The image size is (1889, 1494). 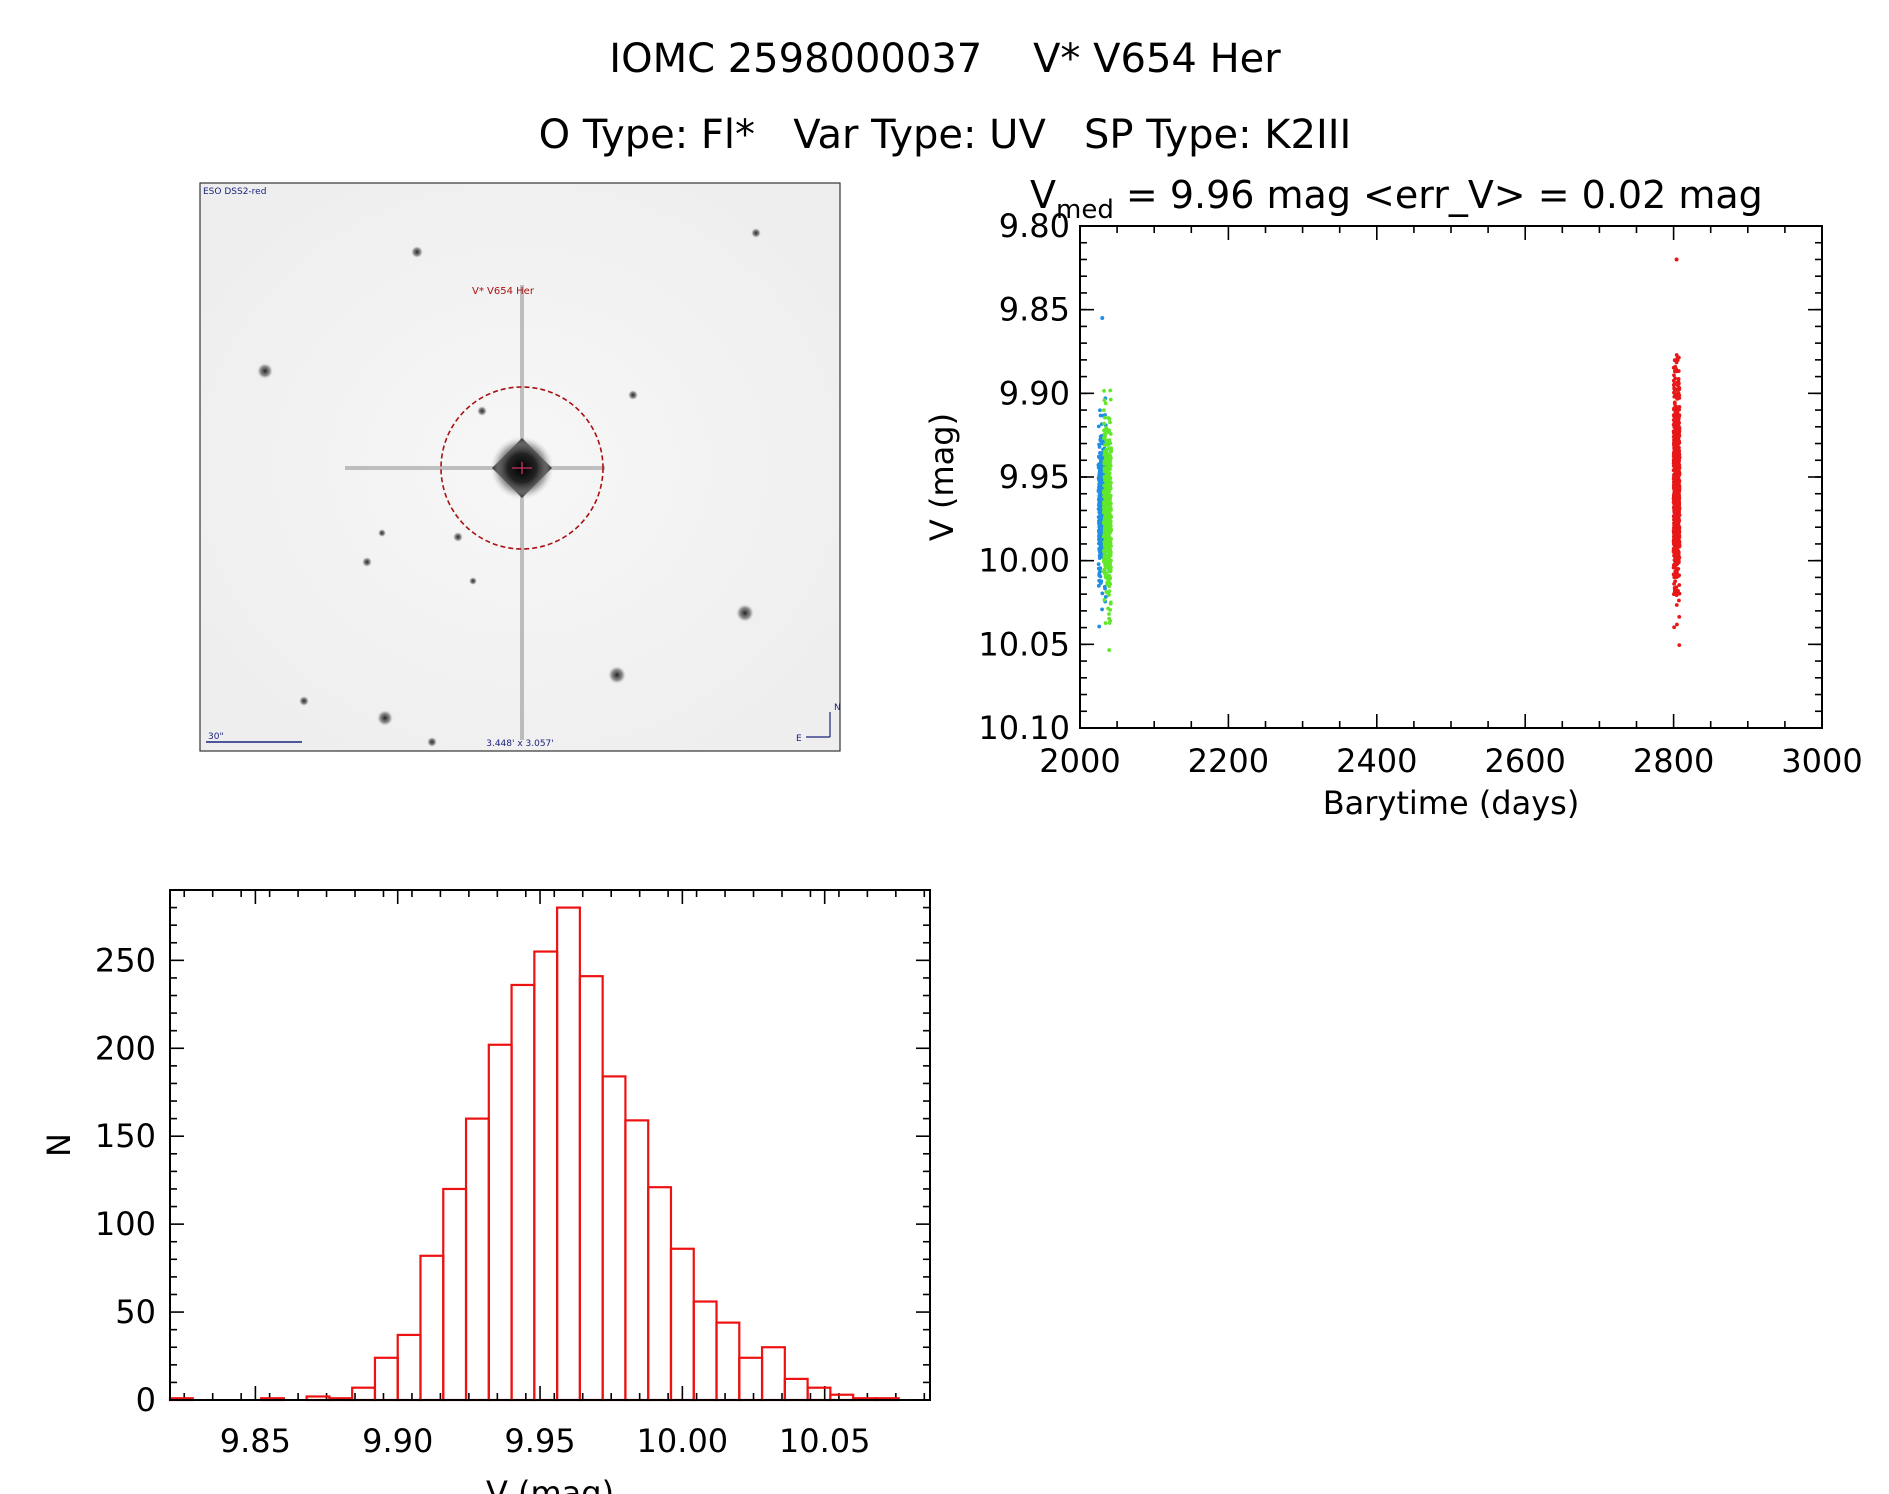 I want to click on lightcurve-y-tick-label: 9.85, so click(x=1034, y=310).